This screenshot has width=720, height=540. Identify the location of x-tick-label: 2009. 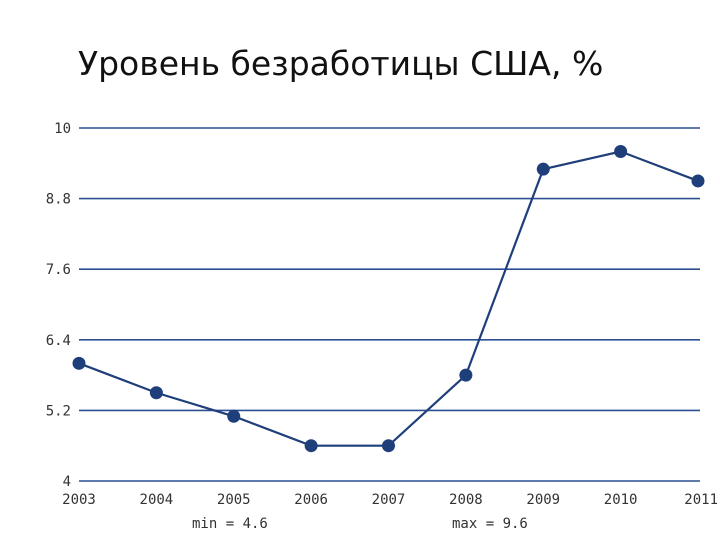
(543, 500).